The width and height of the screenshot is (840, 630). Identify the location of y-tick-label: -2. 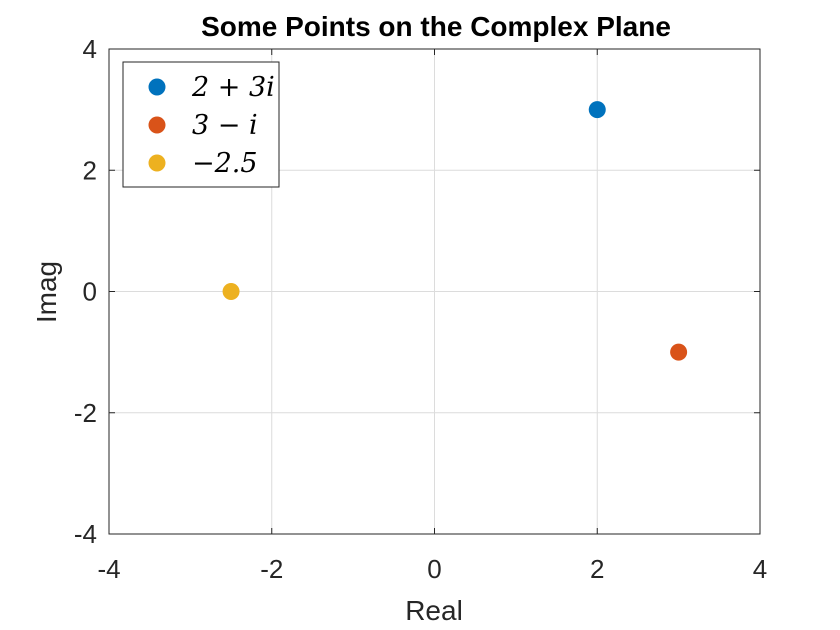
(85, 413).